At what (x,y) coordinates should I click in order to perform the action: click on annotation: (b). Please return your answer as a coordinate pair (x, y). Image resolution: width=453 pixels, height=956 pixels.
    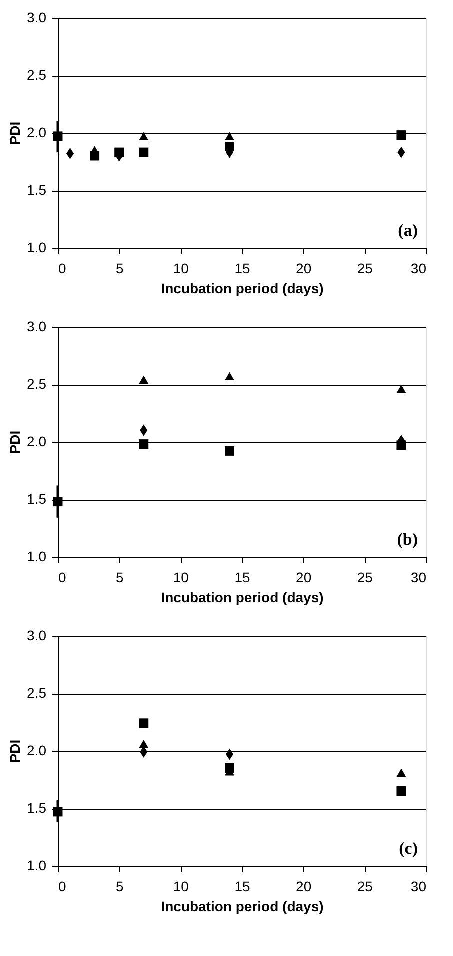
    Looking at the image, I should click on (407, 539).